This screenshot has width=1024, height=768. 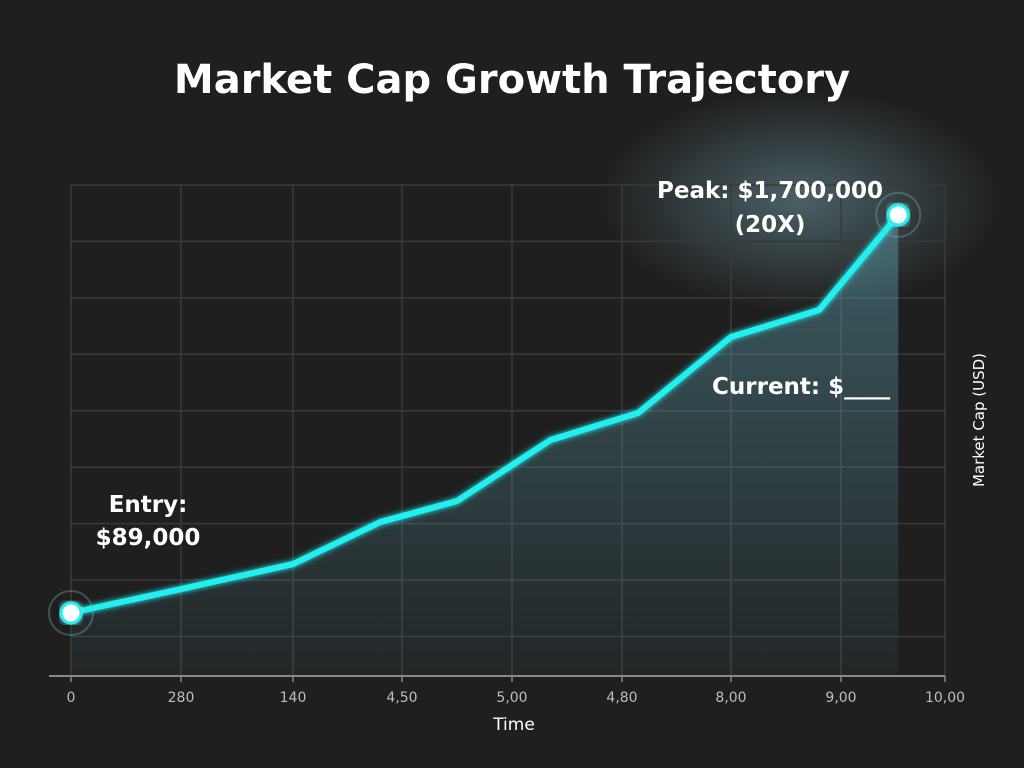 What do you see at coordinates (621, 698) in the screenshot?
I see `x-tick-label: 4,80` at bounding box center [621, 698].